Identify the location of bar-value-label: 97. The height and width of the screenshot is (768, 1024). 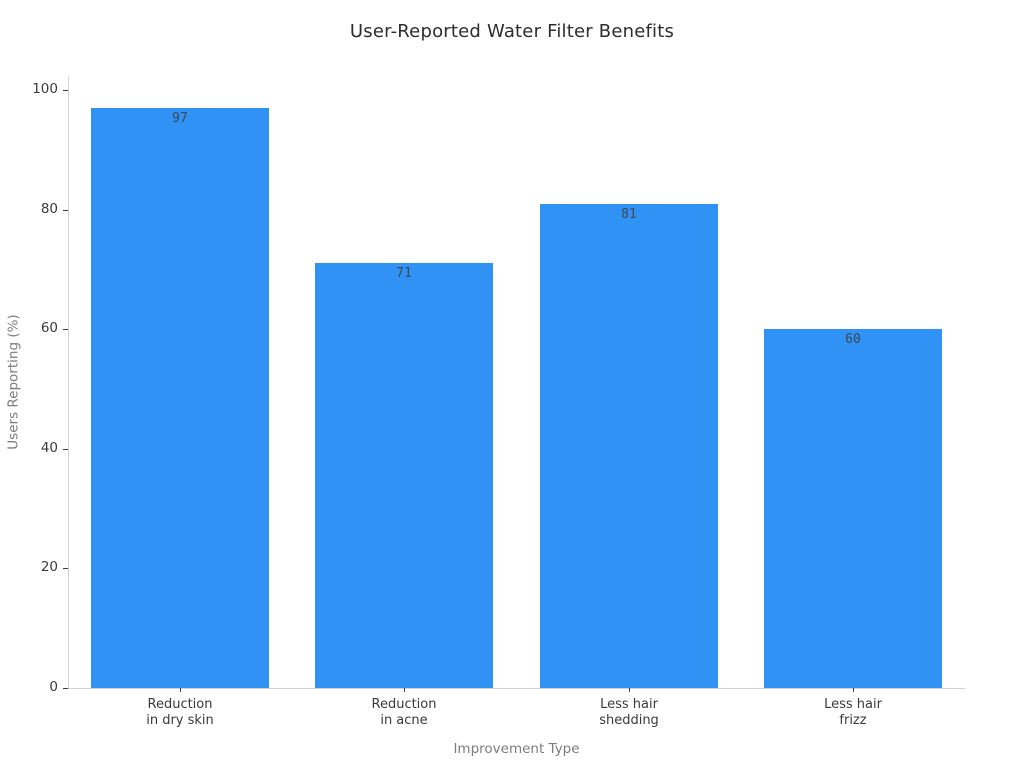
(180, 118).